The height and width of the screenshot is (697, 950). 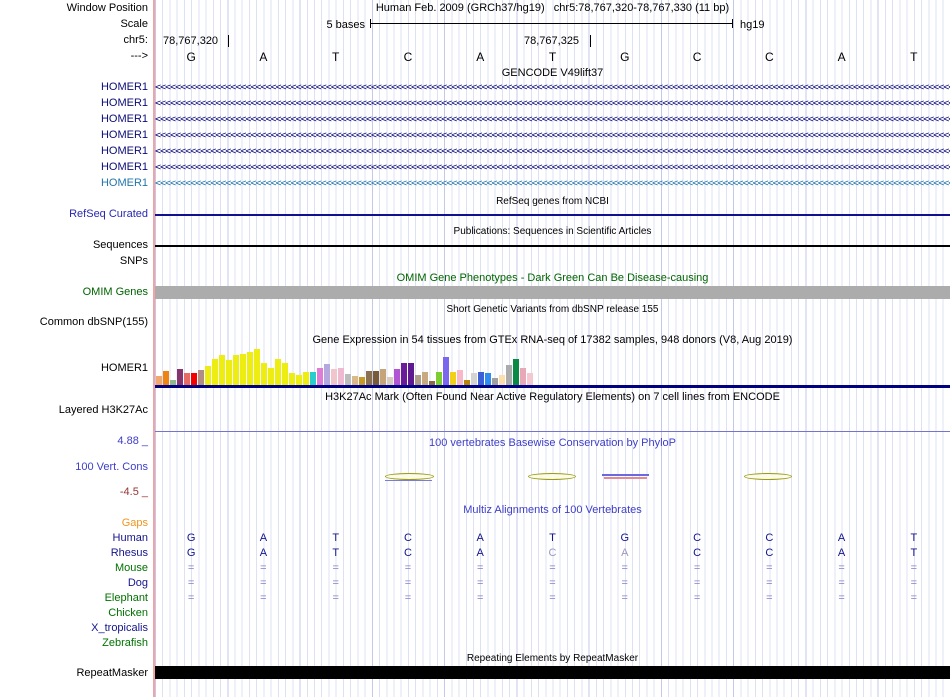 I want to click on snps-label: SNPs, so click(x=133, y=261).